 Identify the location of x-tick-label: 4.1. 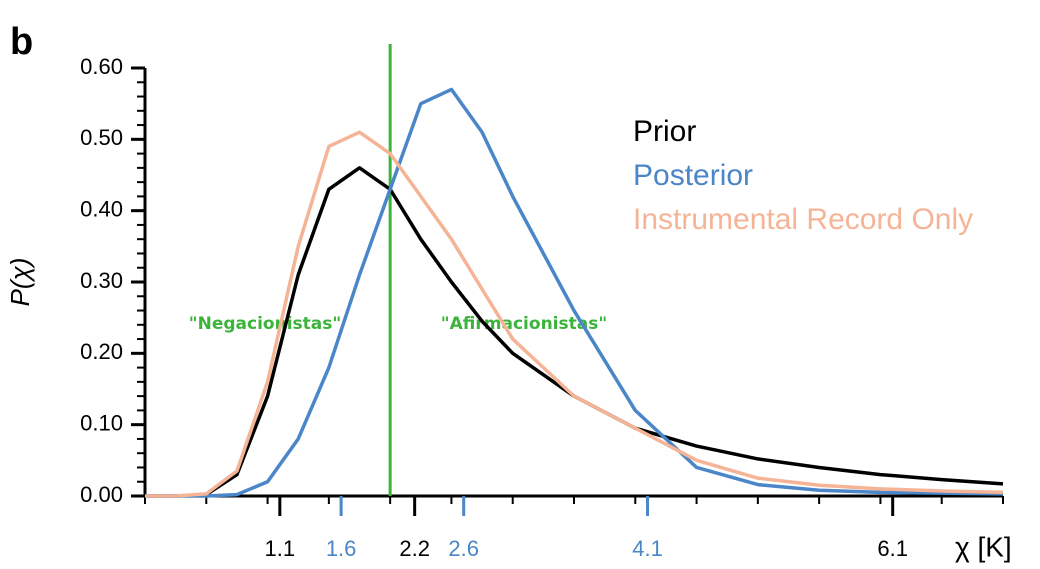
(647, 548).